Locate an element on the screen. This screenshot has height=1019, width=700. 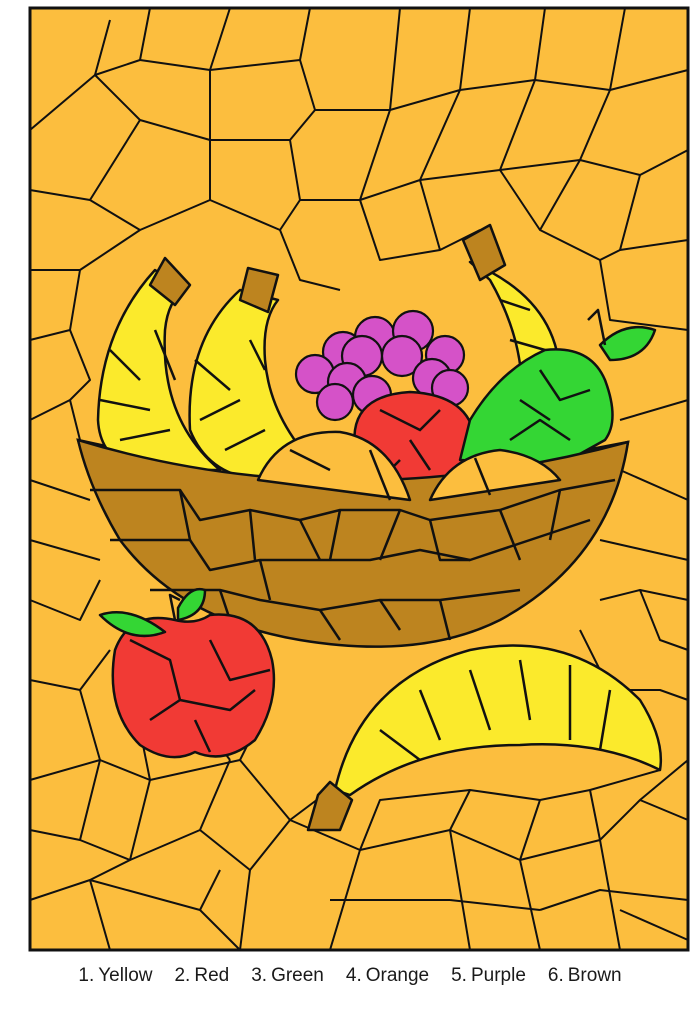
banana-bunch is located at coordinates (209, 369).